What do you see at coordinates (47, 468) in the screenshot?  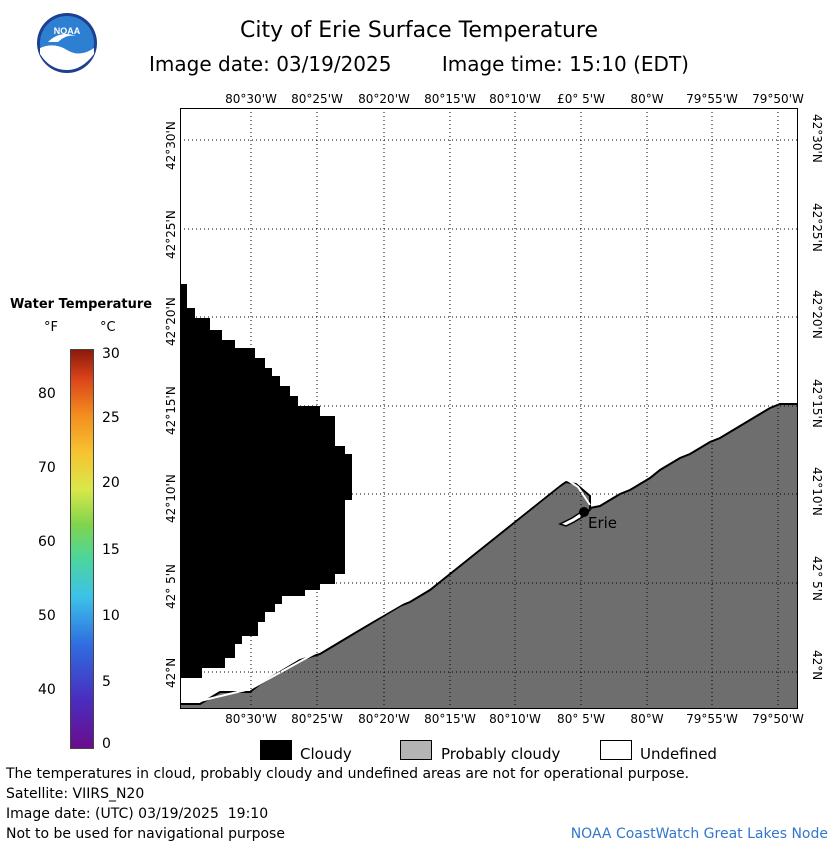 I see `colorbar-tick-f: 70` at bounding box center [47, 468].